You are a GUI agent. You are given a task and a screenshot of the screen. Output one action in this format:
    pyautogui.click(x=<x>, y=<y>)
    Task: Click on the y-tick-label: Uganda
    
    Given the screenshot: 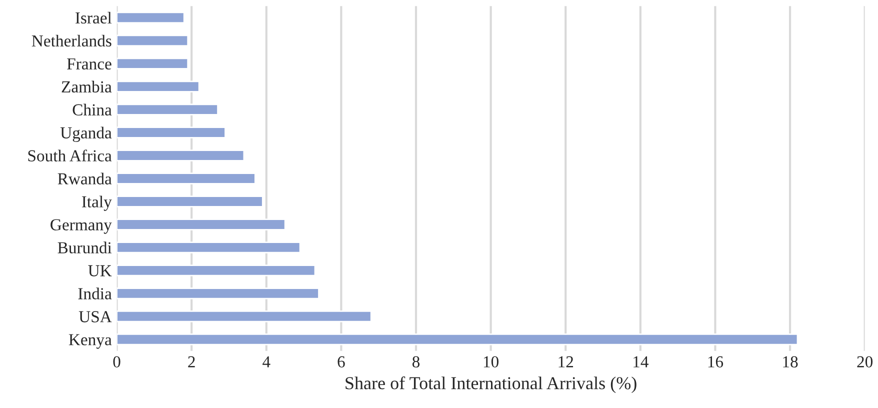 What is the action you would take?
    pyautogui.click(x=86, y=134)
    